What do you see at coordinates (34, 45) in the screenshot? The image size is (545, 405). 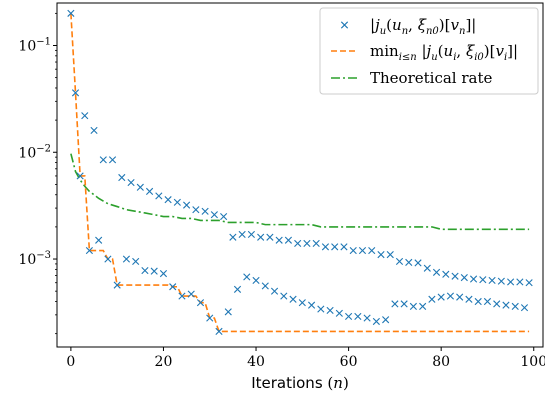 I see `y-tick-label: 10⁻¹` at bounding box center [34, 45].